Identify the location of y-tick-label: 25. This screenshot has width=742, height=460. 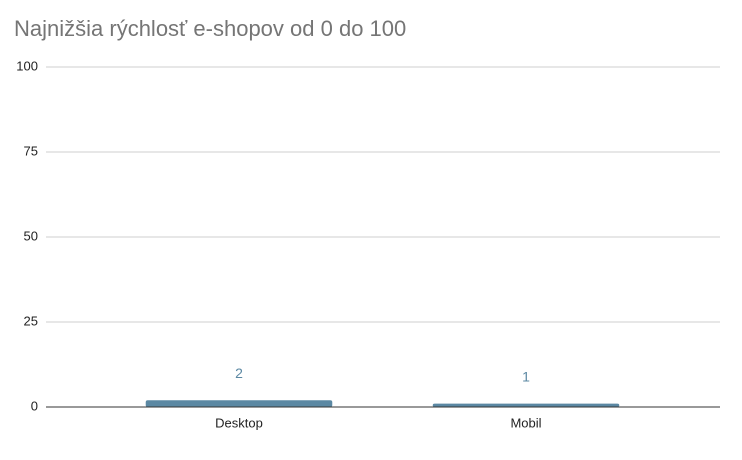
(31, 320).